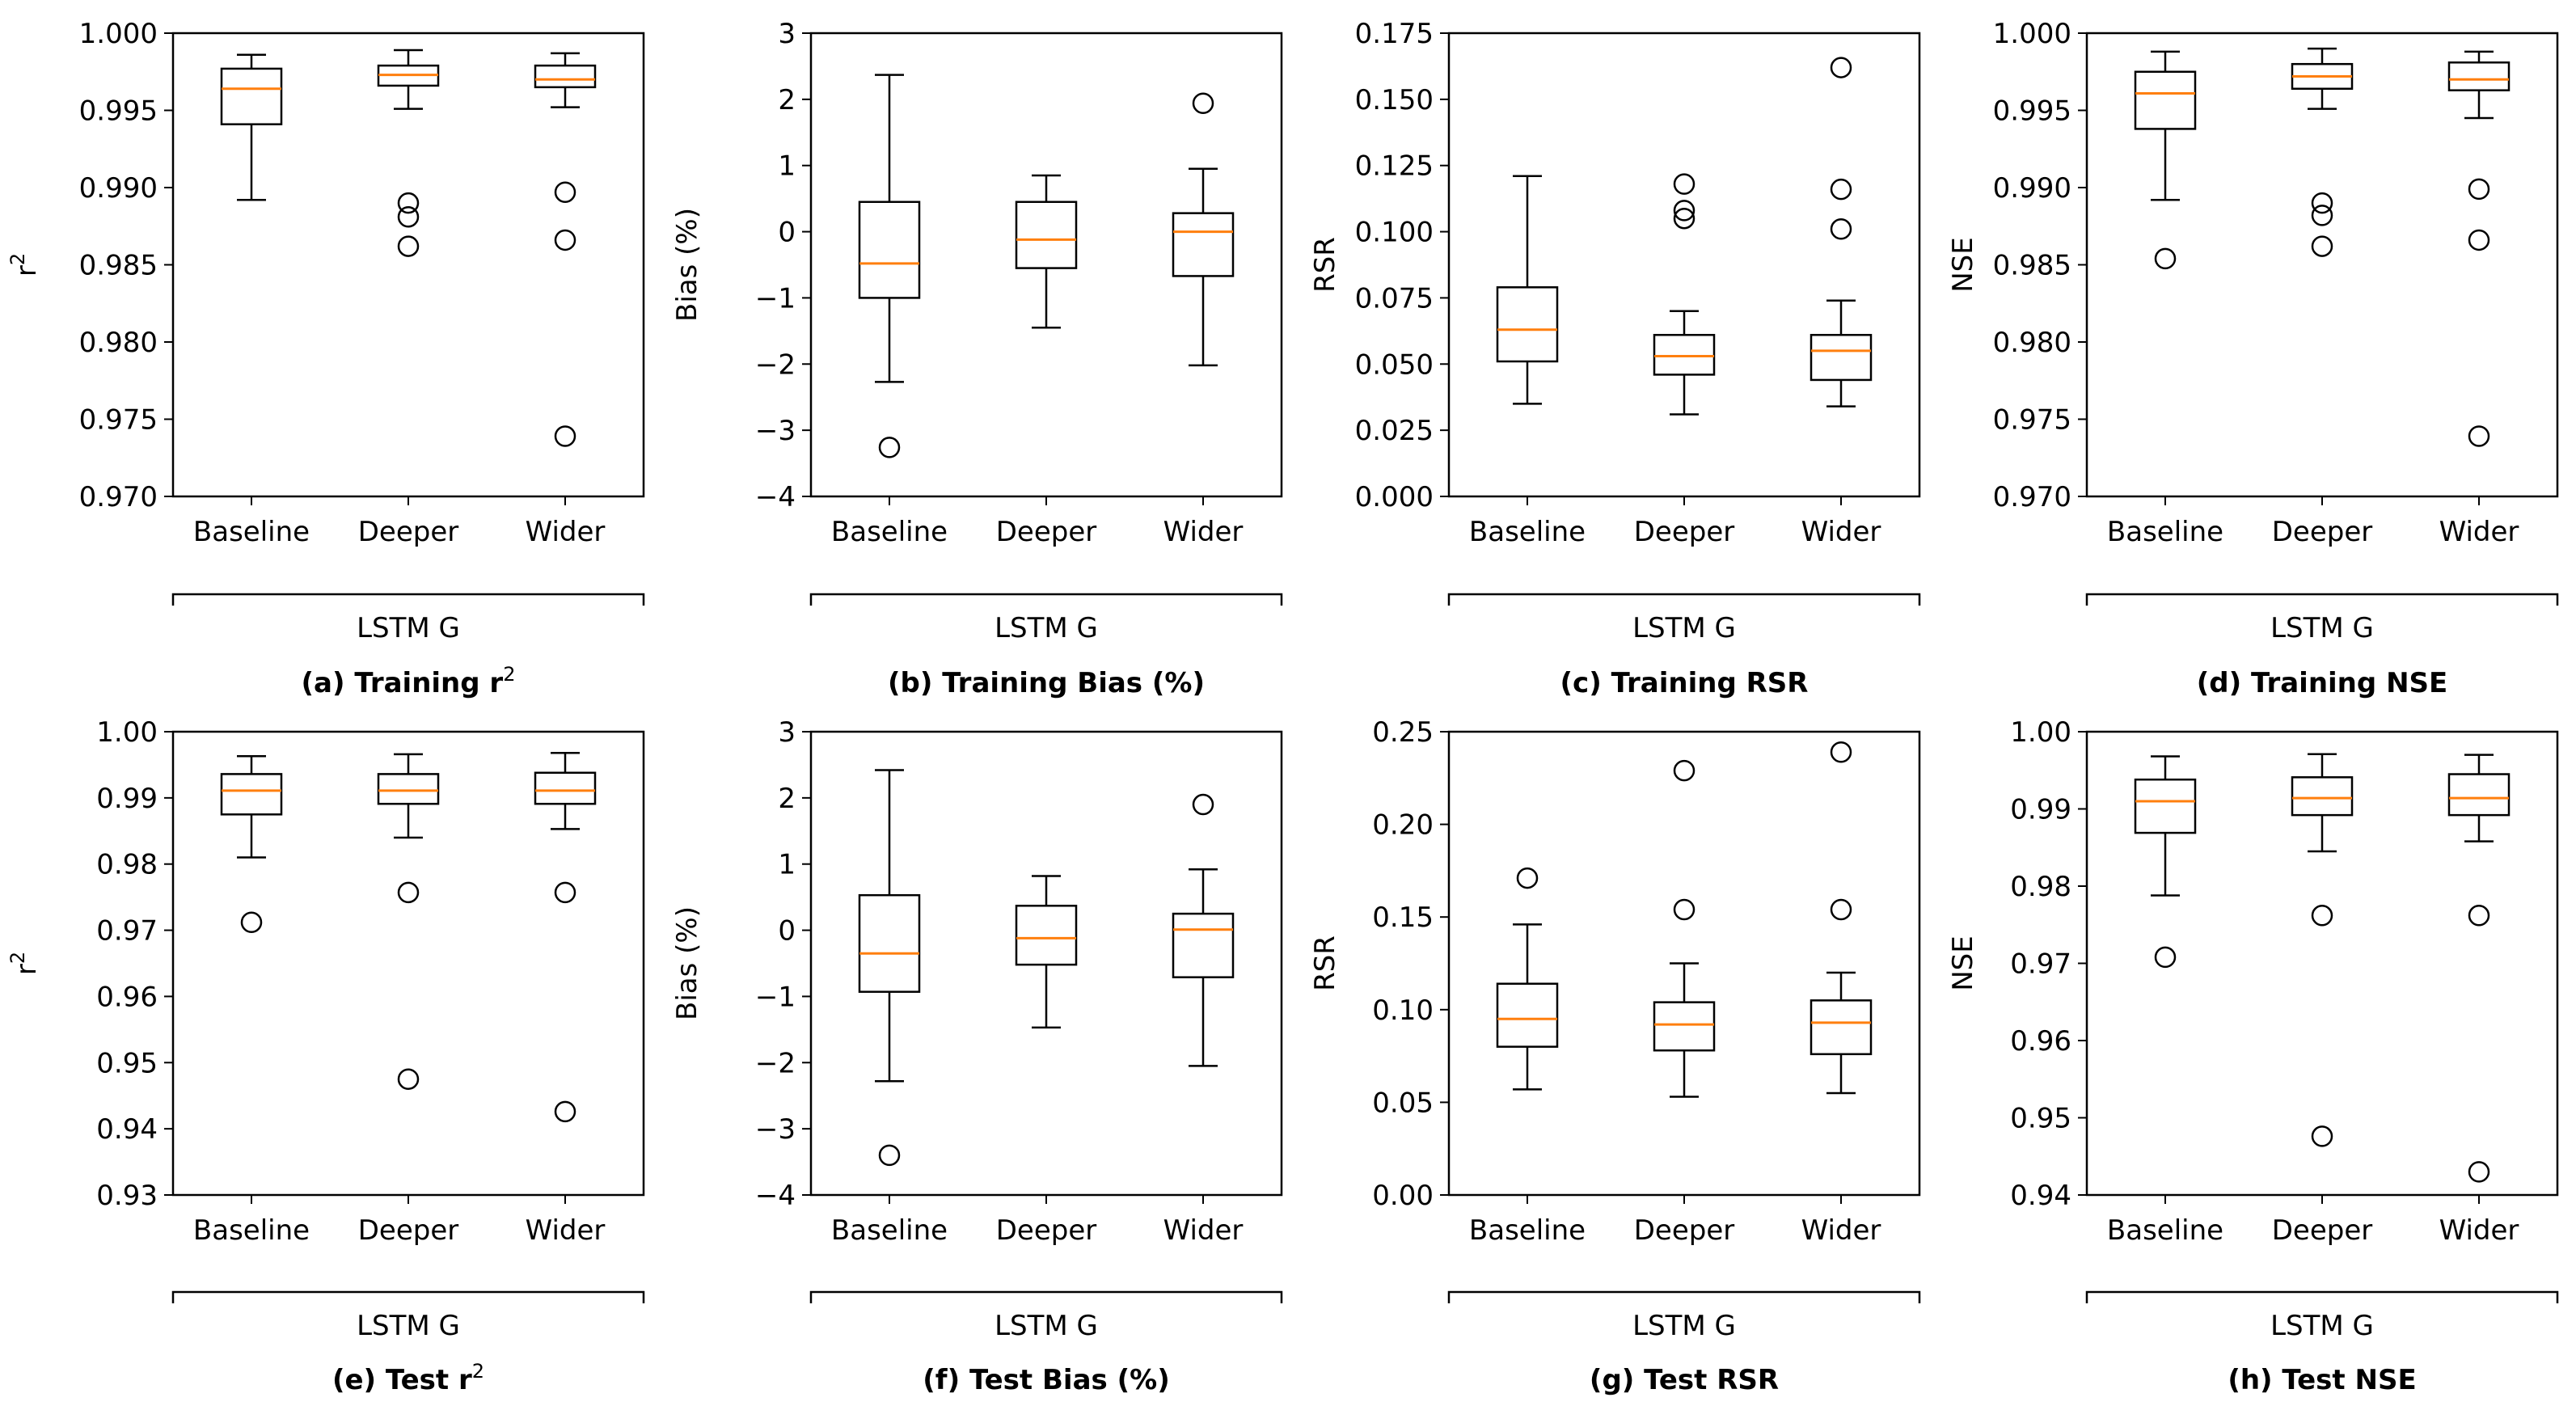 This screenshot has height=1406, width=2576. Describe the element at coordinates (1963, 265) in the screenshot. I see `y-axis-label: NSE` at that location.